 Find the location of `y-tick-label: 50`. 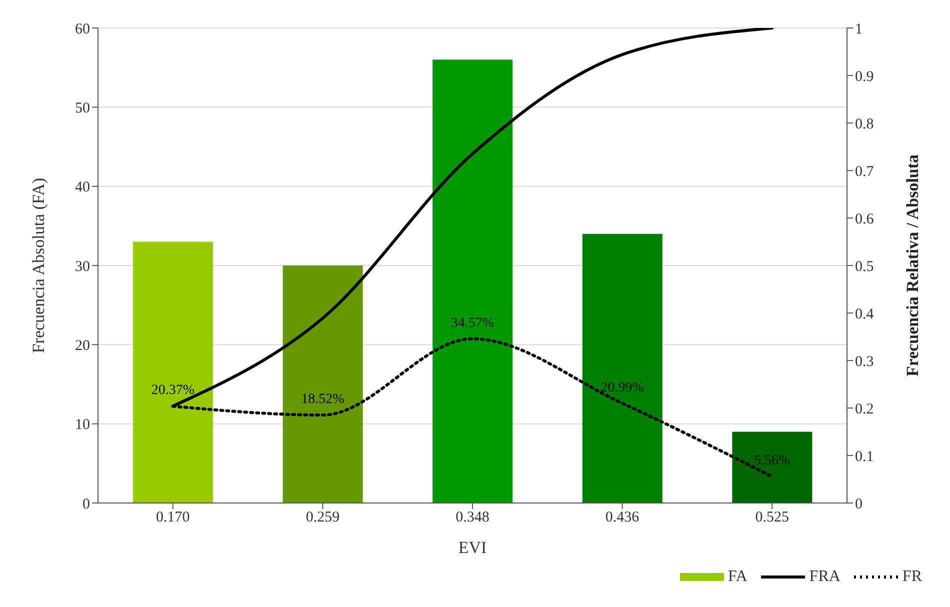

y-tick-label: 50 is located at coordinates (82, 108).